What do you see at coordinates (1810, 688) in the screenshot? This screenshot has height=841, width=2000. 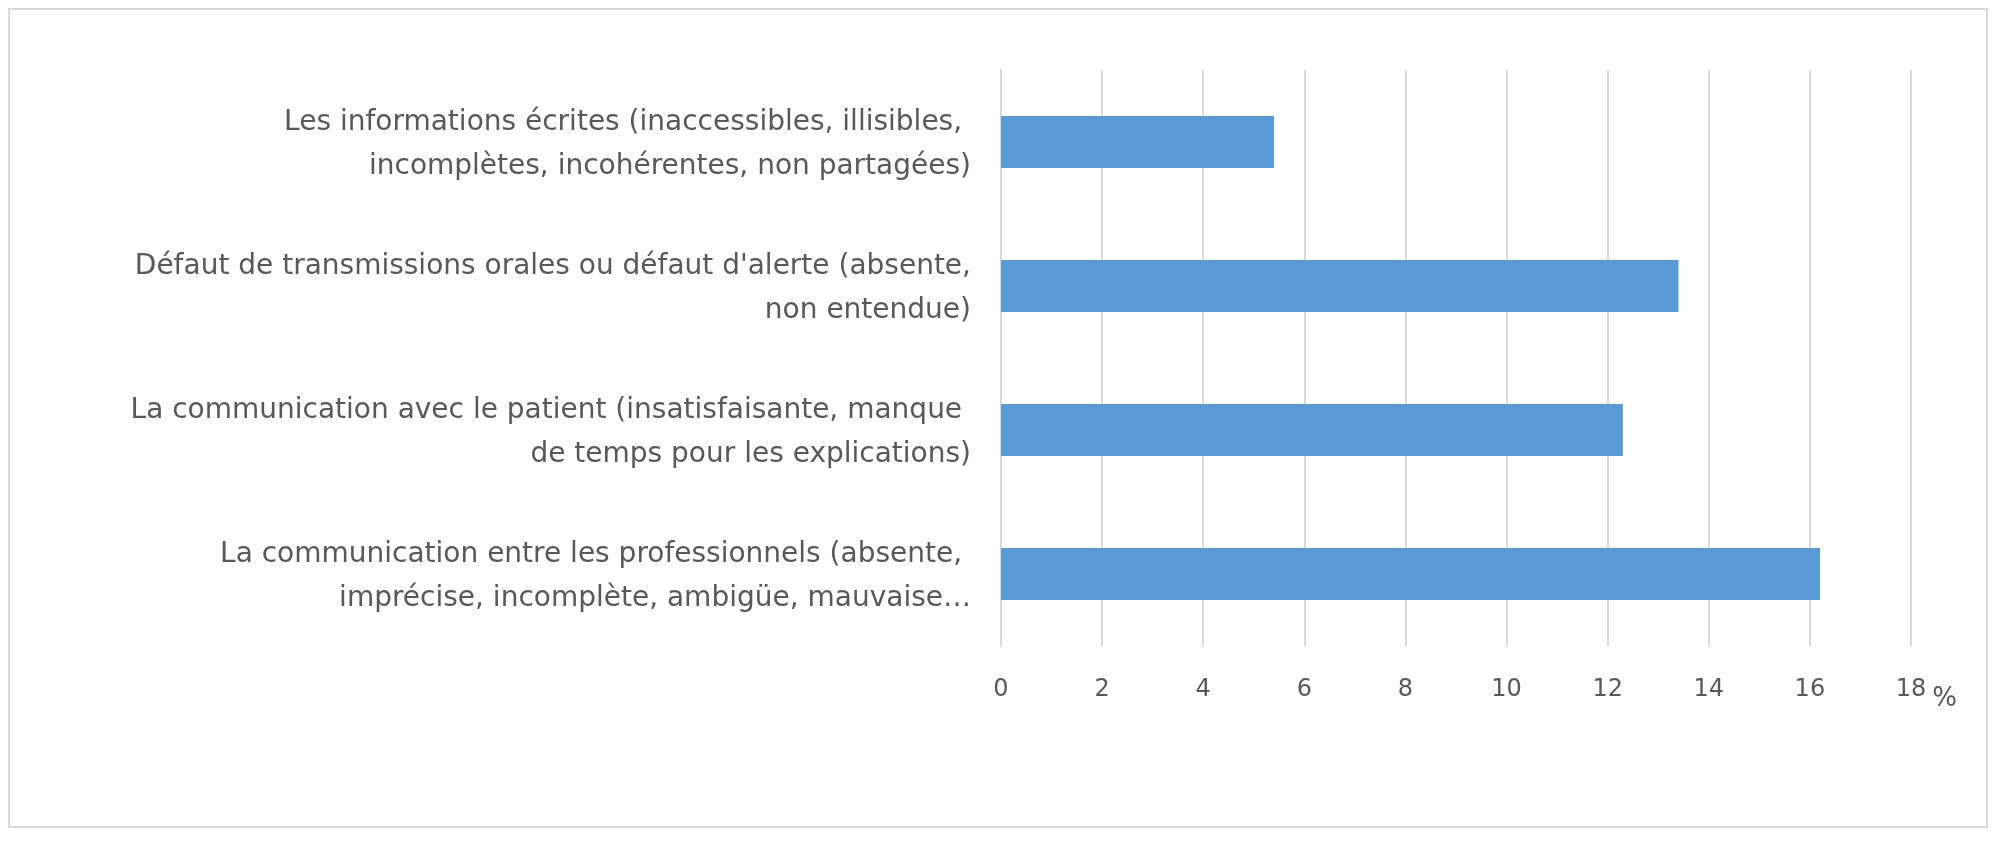 I see `x-tick-label: 16` at bounding box center [1810, 688].